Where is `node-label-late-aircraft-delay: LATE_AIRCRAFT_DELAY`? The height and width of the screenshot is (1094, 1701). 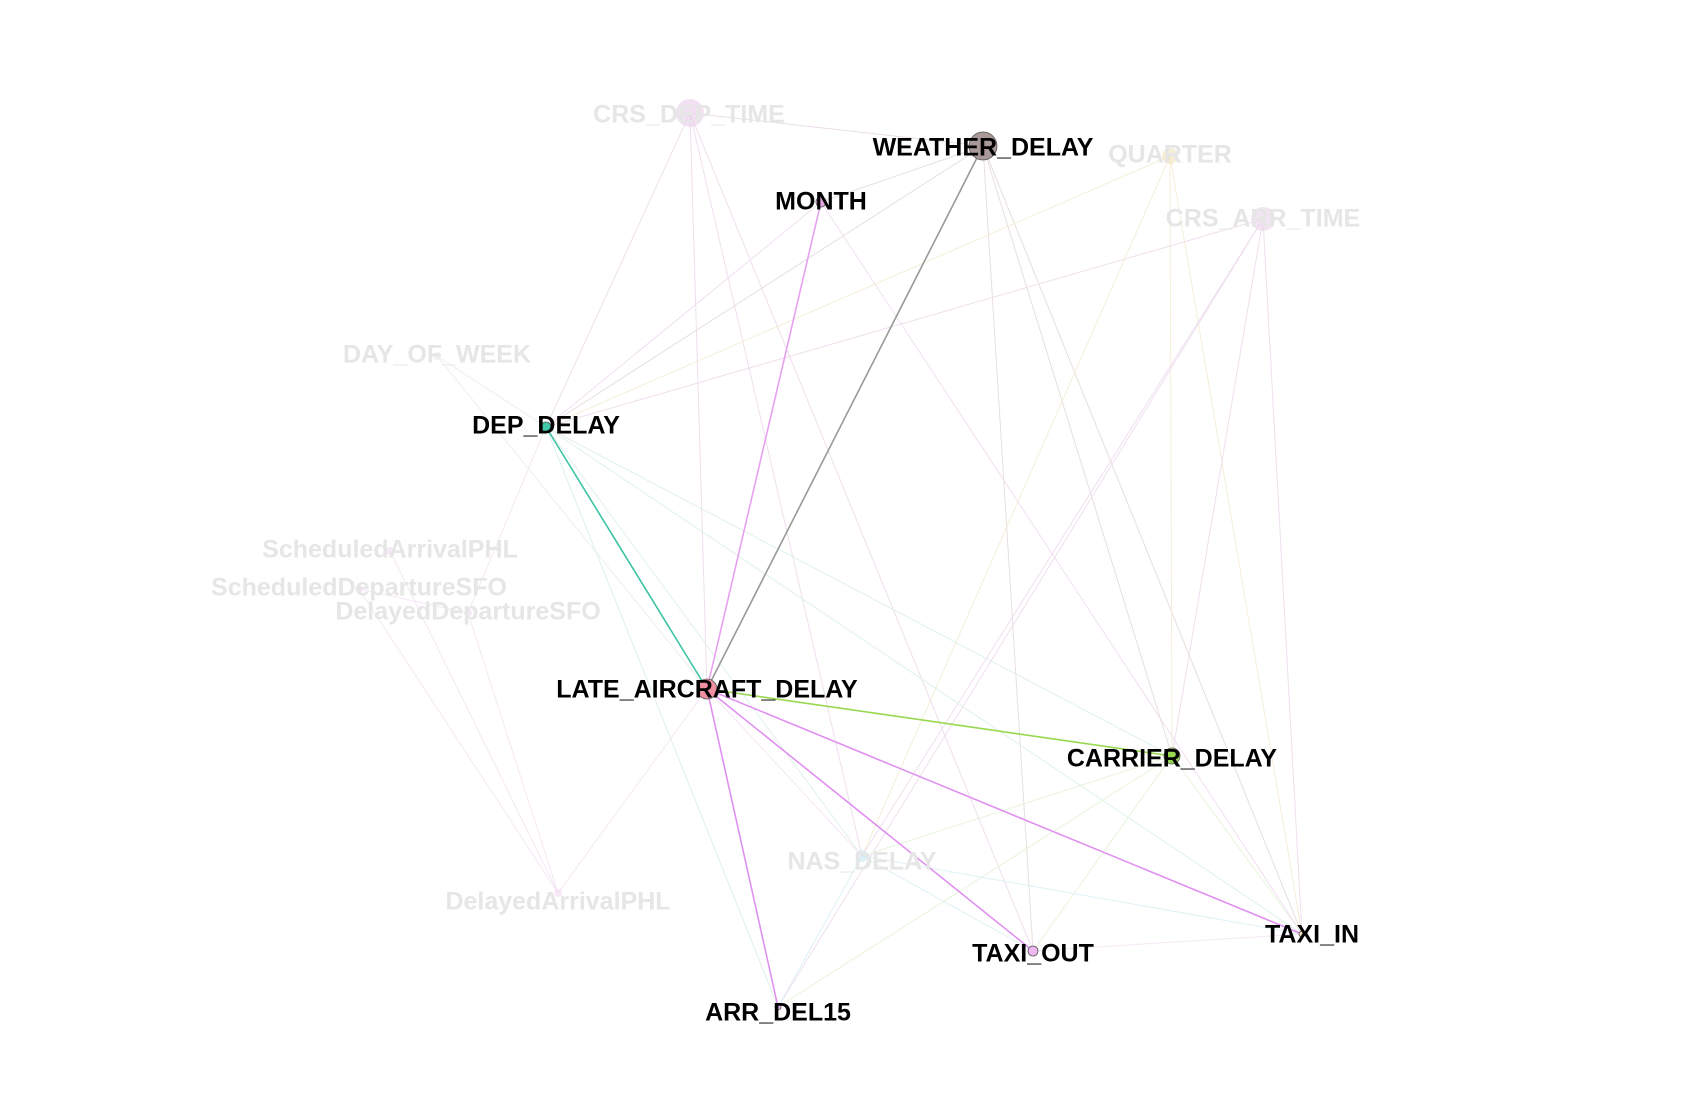 node-label-late-aircraft-delay: LATE_AIRCRAFT_DELAY is located at coordinates (707, 690).